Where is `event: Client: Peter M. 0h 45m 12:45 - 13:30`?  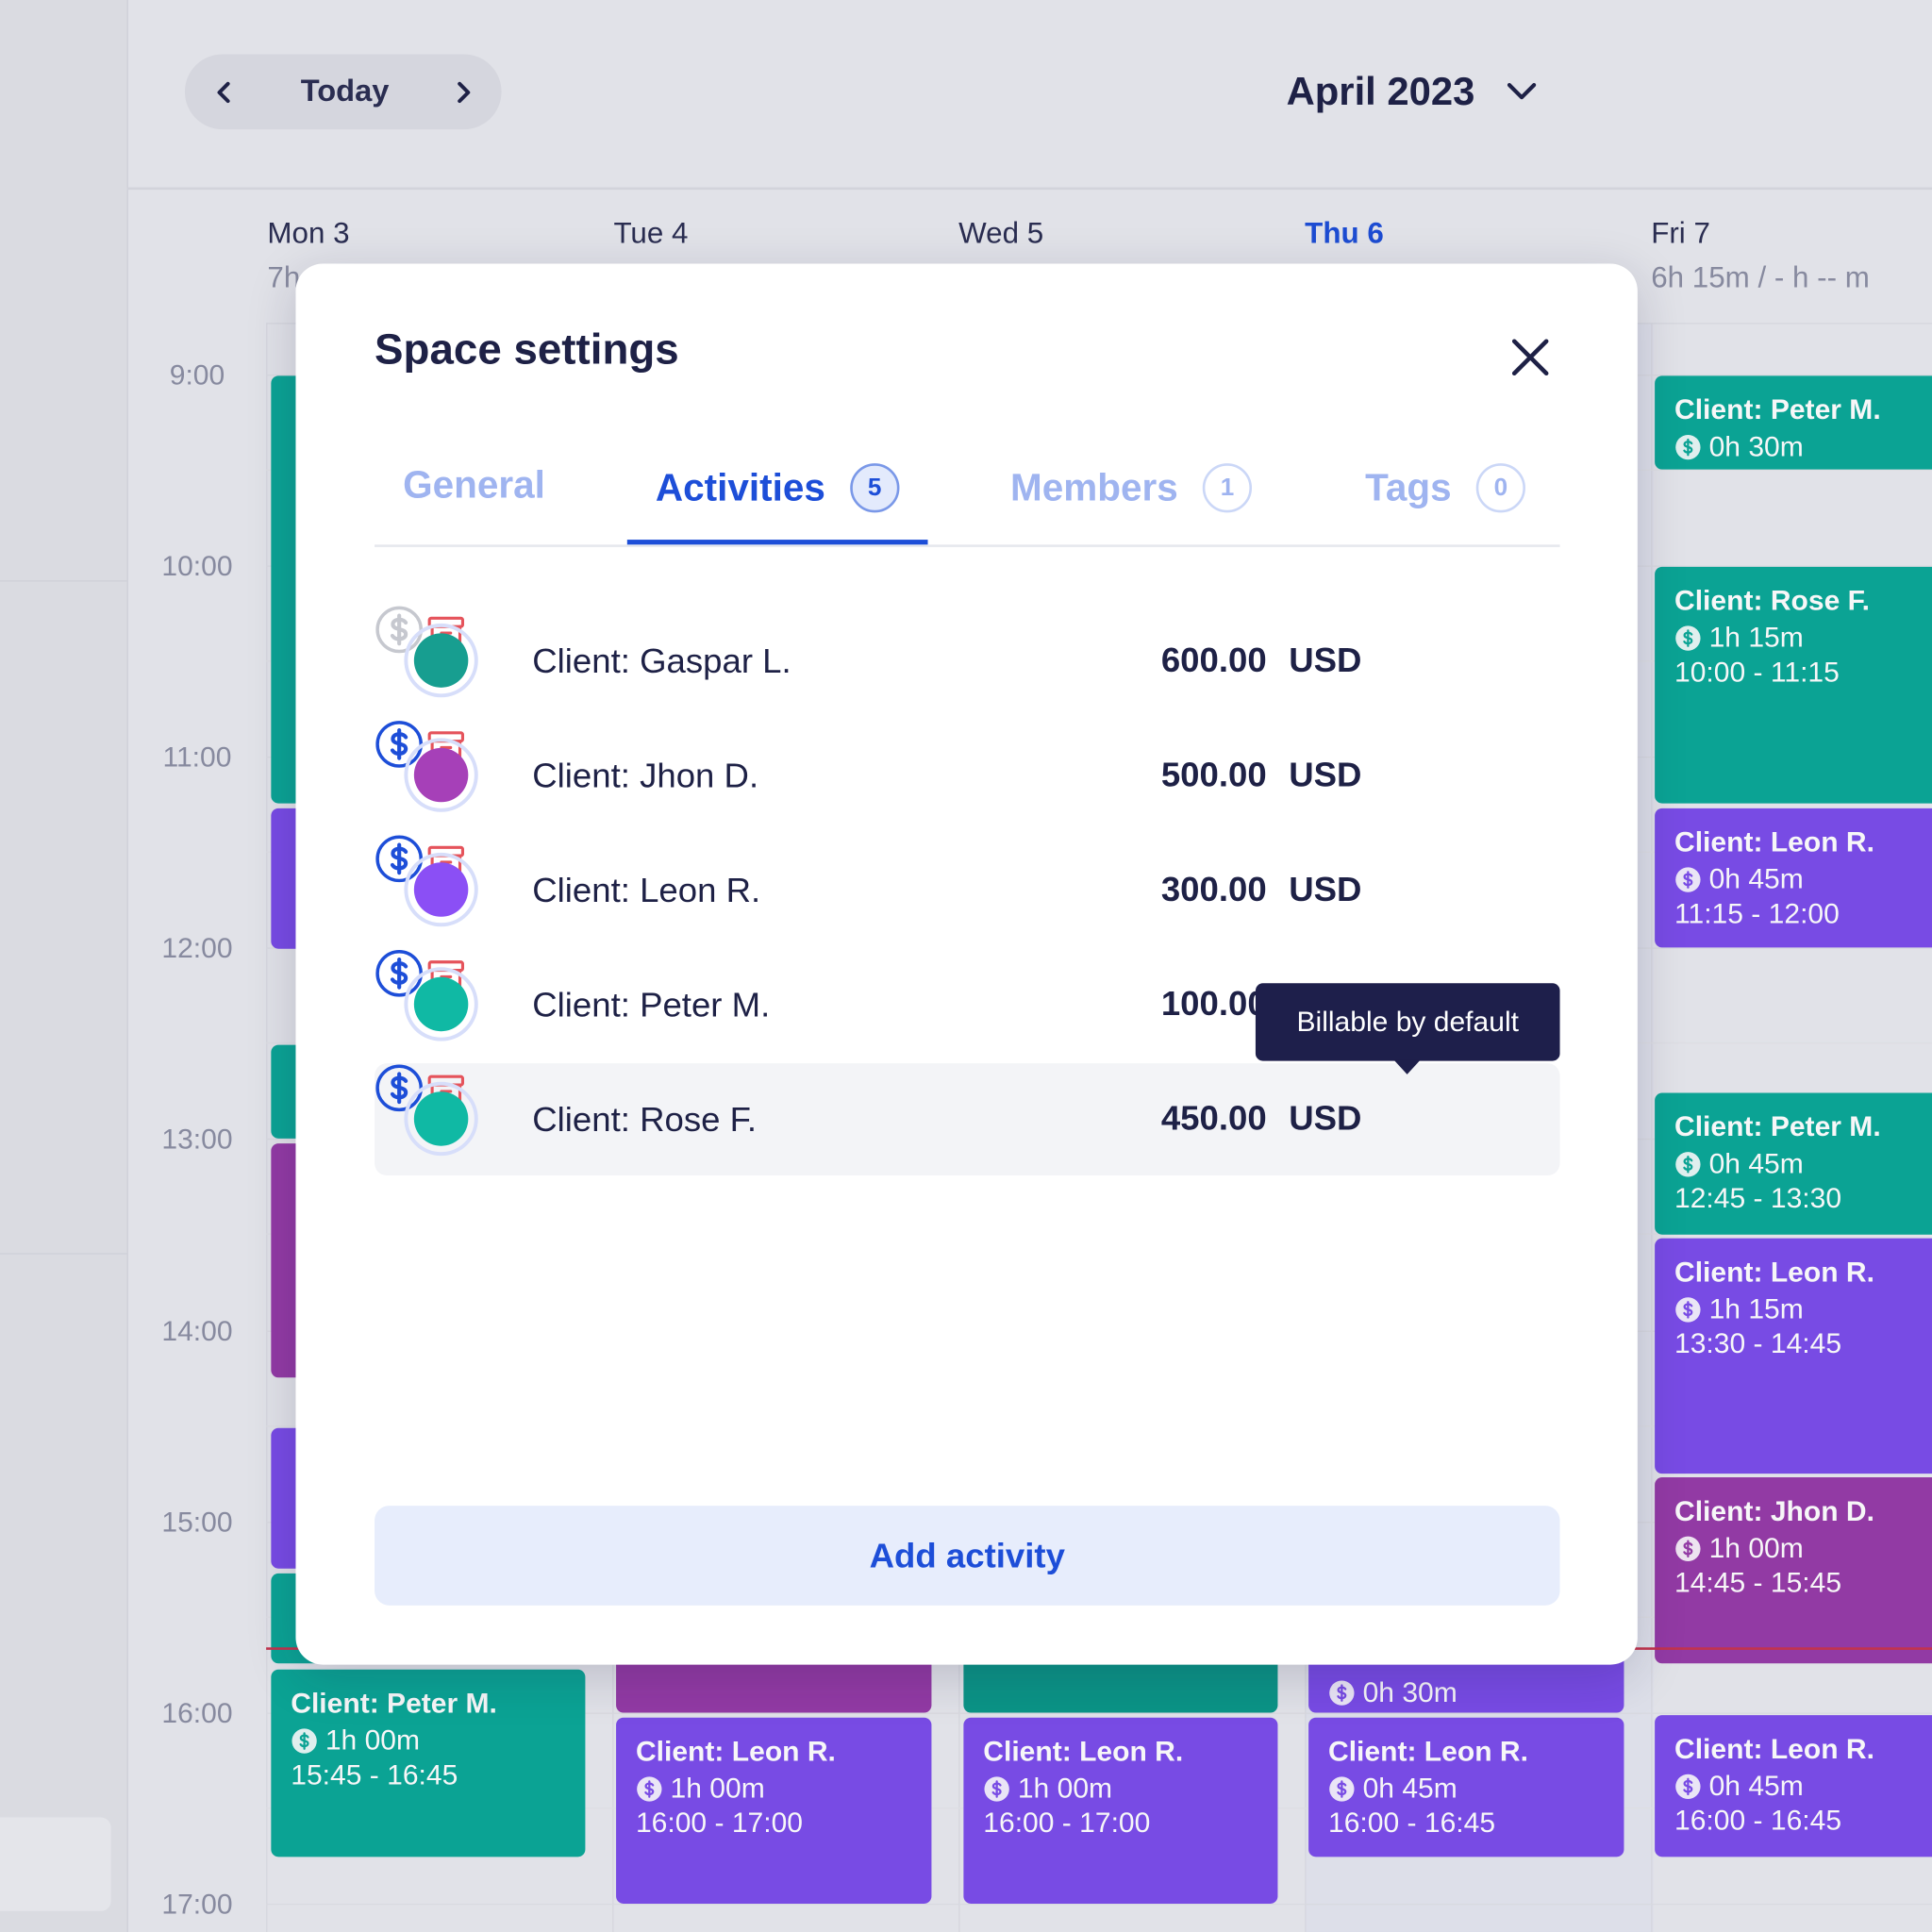 event: Client: Peter M. 0h 45m 12:45 - 13:30 is located at coordinates (1794, 1163).